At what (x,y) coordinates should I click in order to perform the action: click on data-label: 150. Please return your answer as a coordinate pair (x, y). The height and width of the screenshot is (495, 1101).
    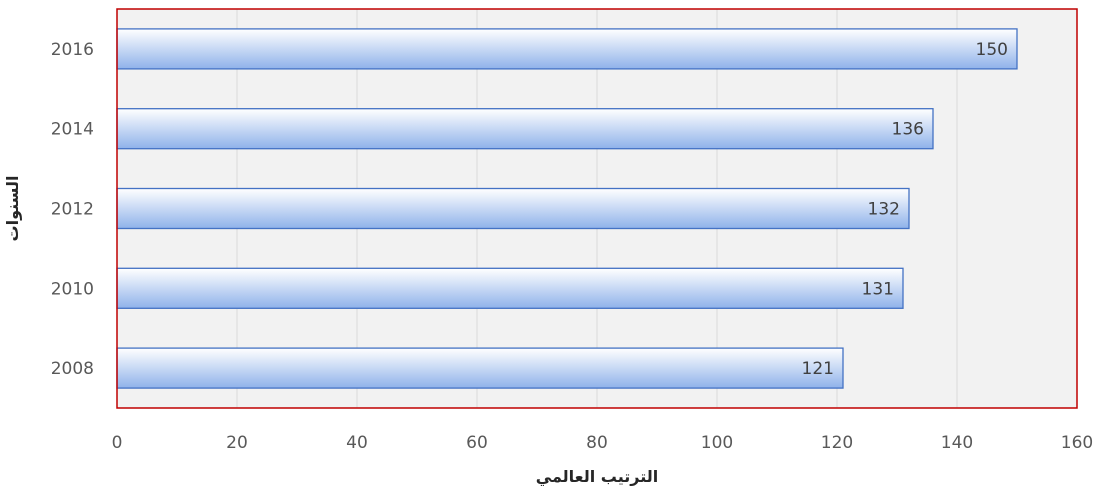
    Looking at the image, I should click on (992, 50).